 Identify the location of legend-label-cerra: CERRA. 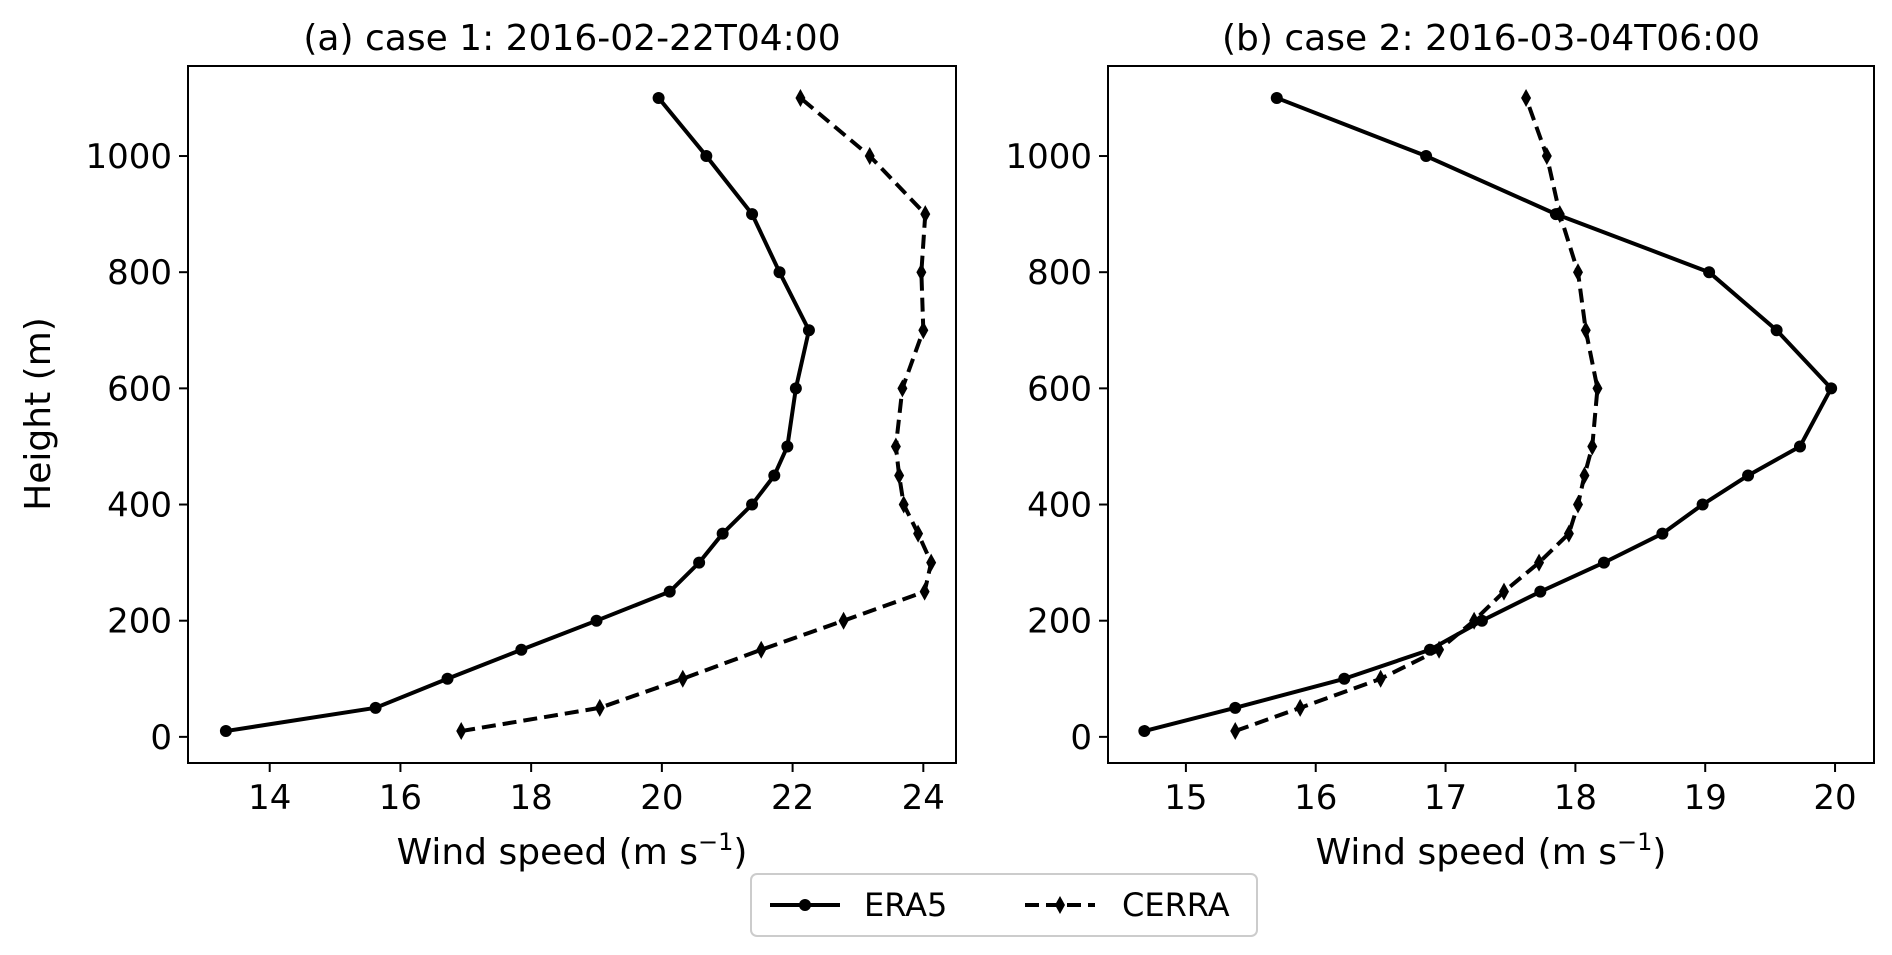
(1176, 905).